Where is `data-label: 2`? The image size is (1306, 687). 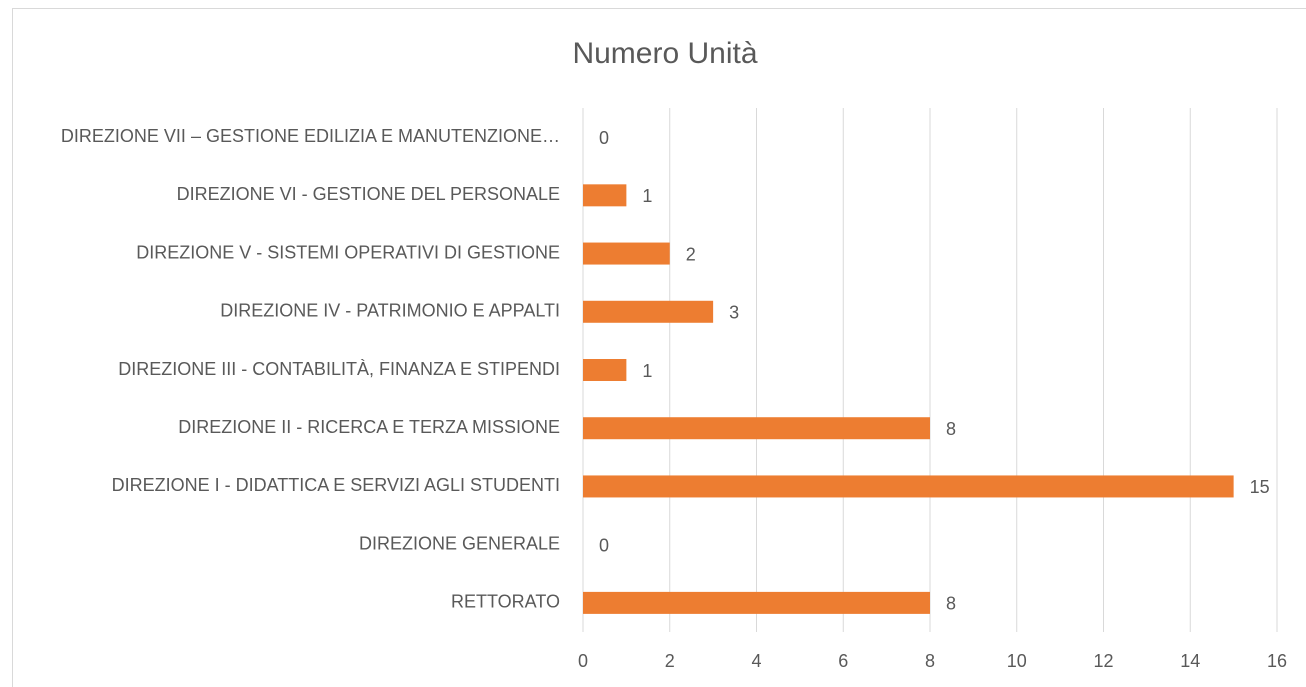 data-label: 2 is located at coordinates (691, 254).